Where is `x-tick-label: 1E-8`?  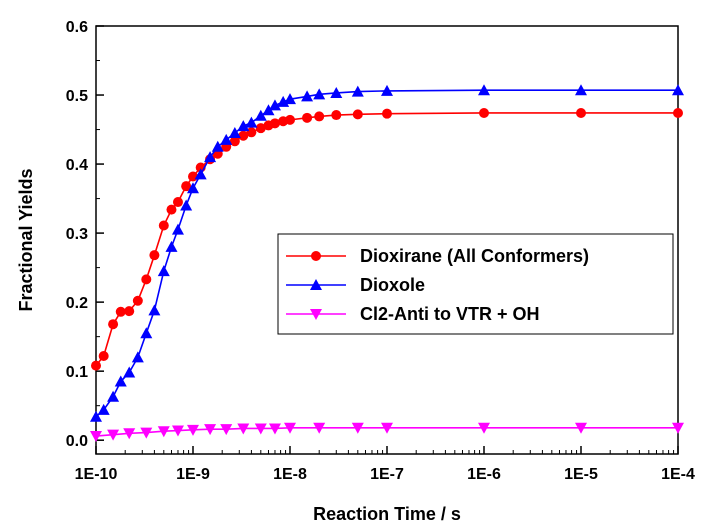
x-tick-label: 1E-8 is located at coordinates (290, 474).